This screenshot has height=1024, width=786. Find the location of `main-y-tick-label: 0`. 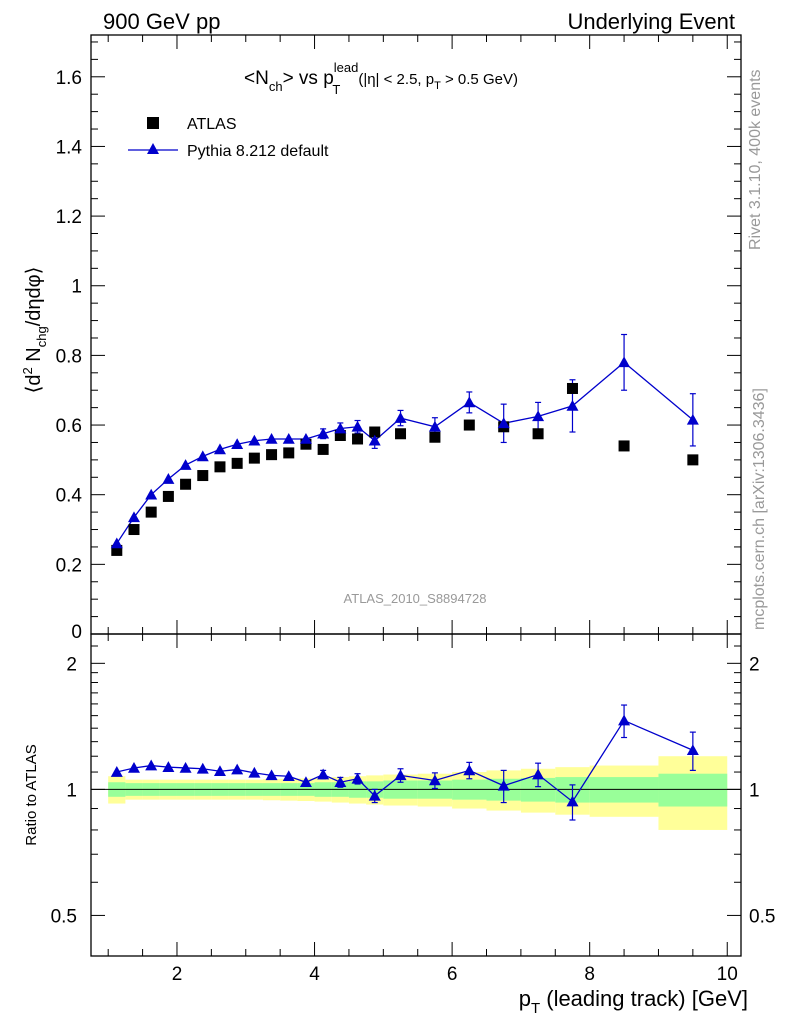

main-y-tick-label: 0 is located at coordinates (76, 632).